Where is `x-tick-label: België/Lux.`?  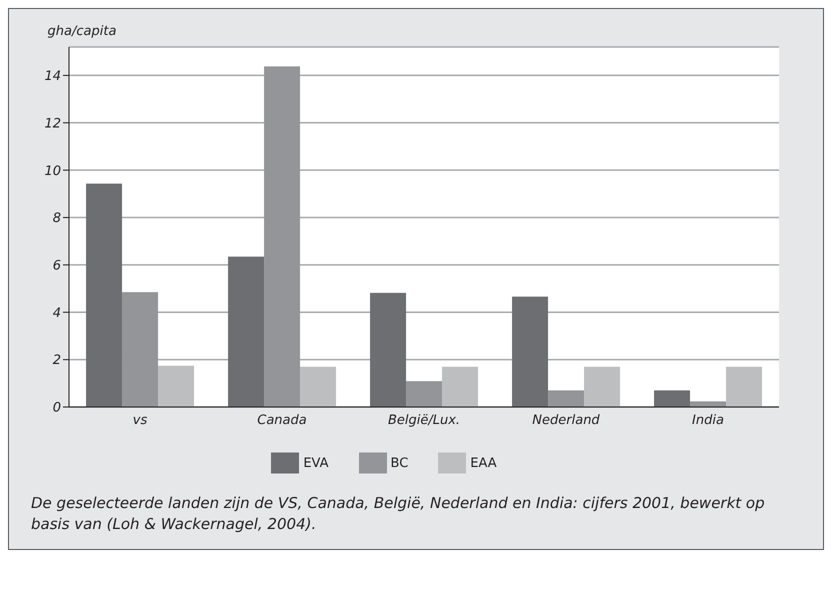 x-tick-label: België/Lux. is located at coordinates (424, 420).